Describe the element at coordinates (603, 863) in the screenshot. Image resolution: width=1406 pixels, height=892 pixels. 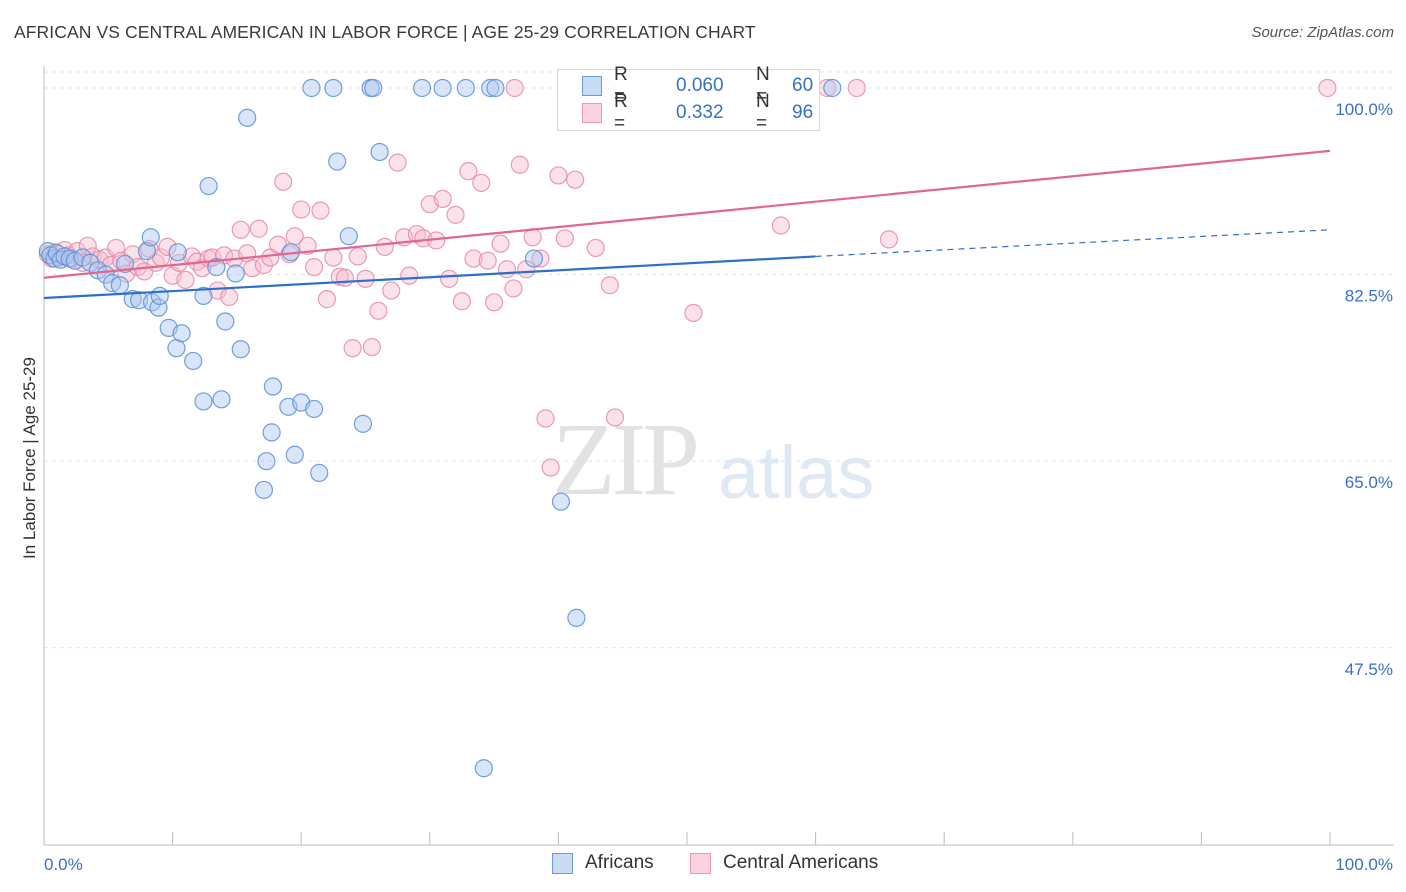
I see `bottom-legend-africans: Africans` at that location.